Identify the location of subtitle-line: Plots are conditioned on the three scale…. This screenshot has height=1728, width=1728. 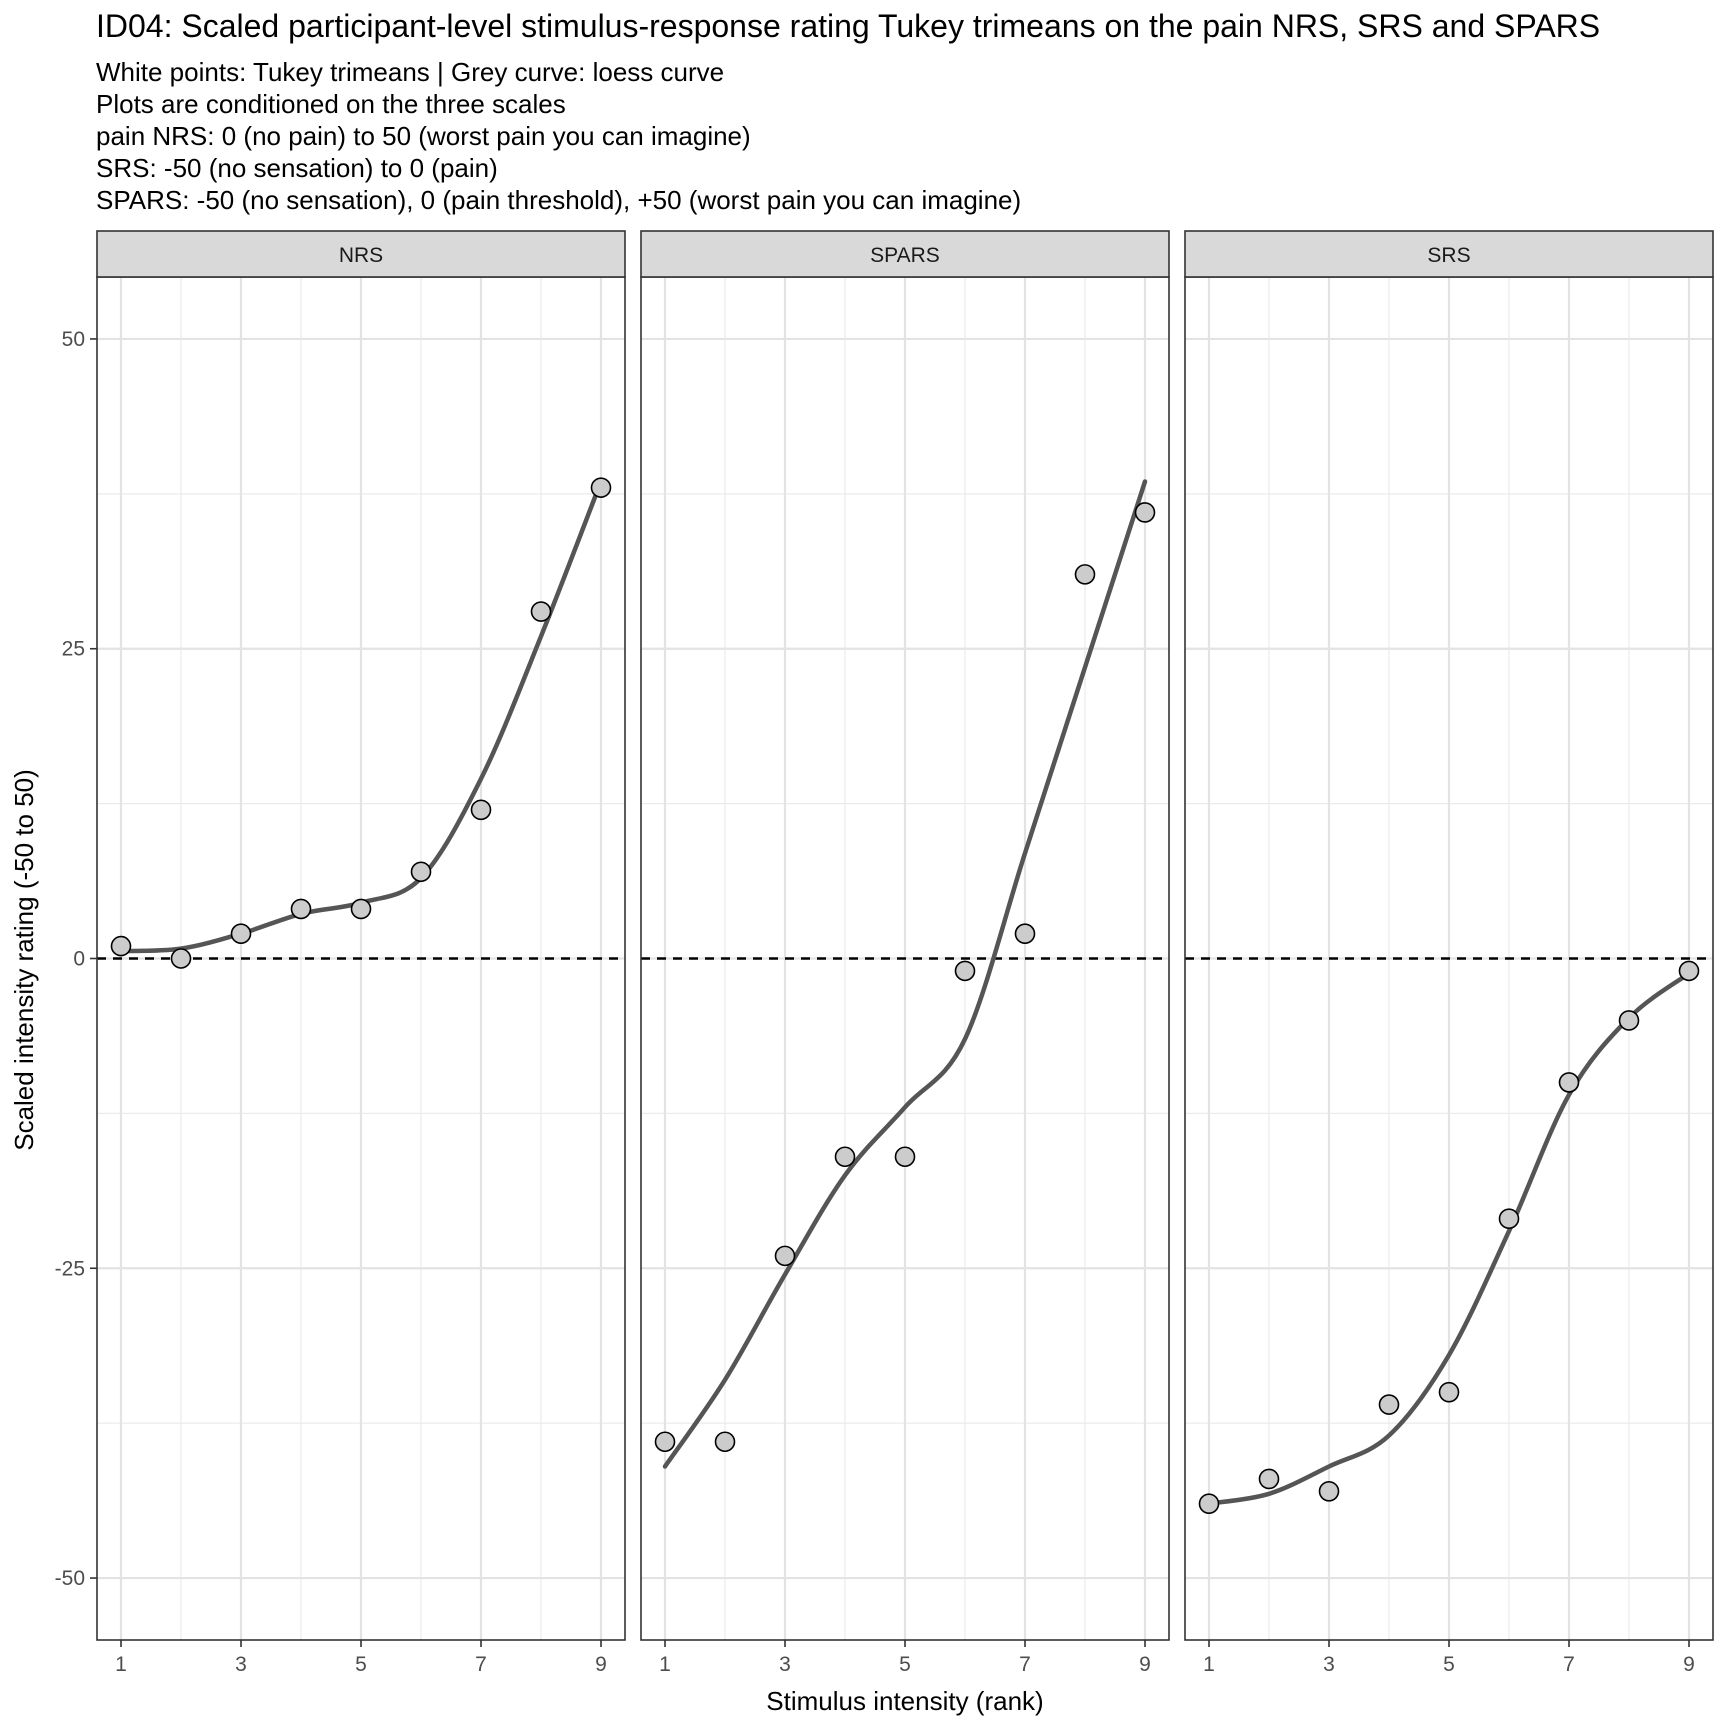
(331, 104).